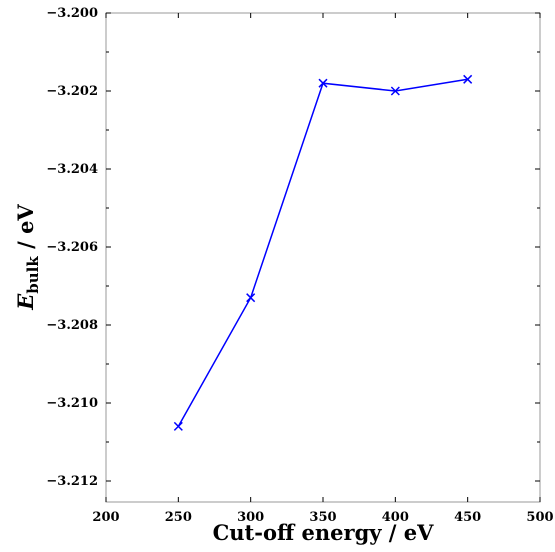 Image resolution: width=555 pixels, height=552 pixels. What do you see at coordinates (72, 481) in the screenshot?
I see `y-tick-label: −3.212` at bounding box center [72, 481].